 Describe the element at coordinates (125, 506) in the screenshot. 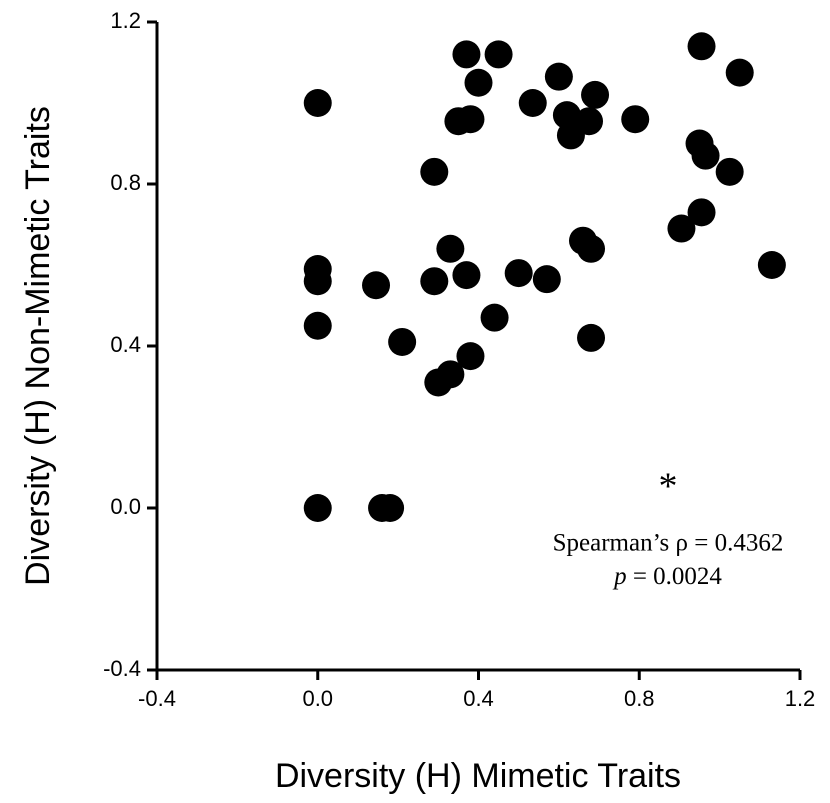

I see `y-tick-label: 0.0` at that location.